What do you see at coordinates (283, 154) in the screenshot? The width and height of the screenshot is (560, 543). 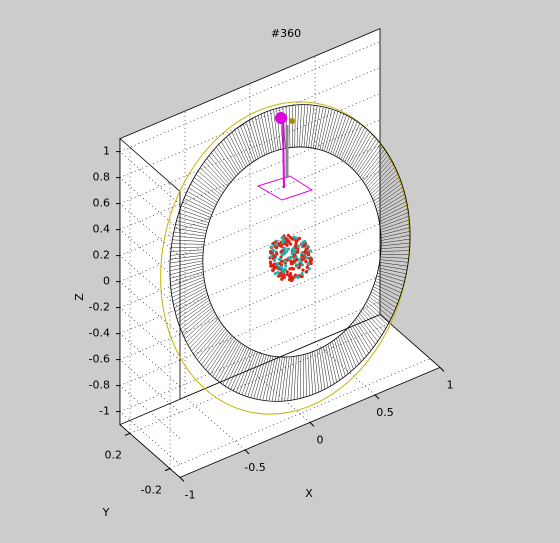 I see `mast` at bounding box center [283, 154].